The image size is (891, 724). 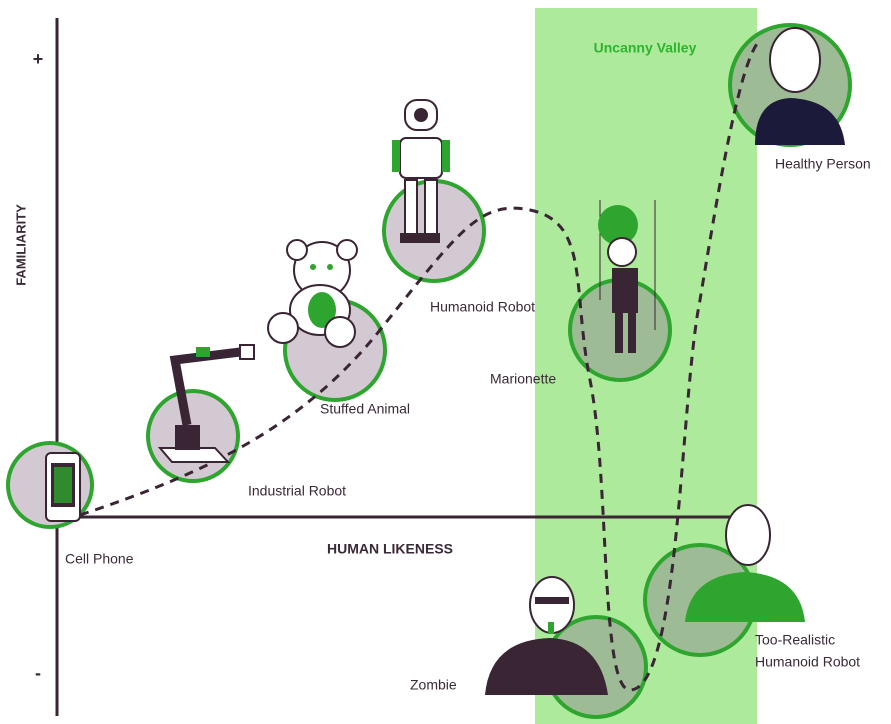 What do you see at coordinates (365, 409) in the screenshot?
I see `node-label: Stuffed Animal` at bounding box center [365, 409].